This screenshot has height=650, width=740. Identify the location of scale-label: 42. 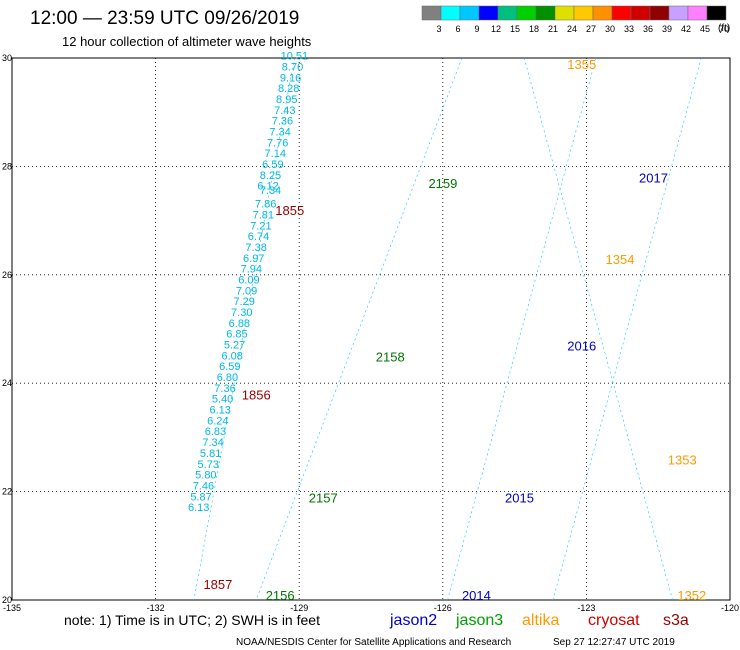
(686, 29).